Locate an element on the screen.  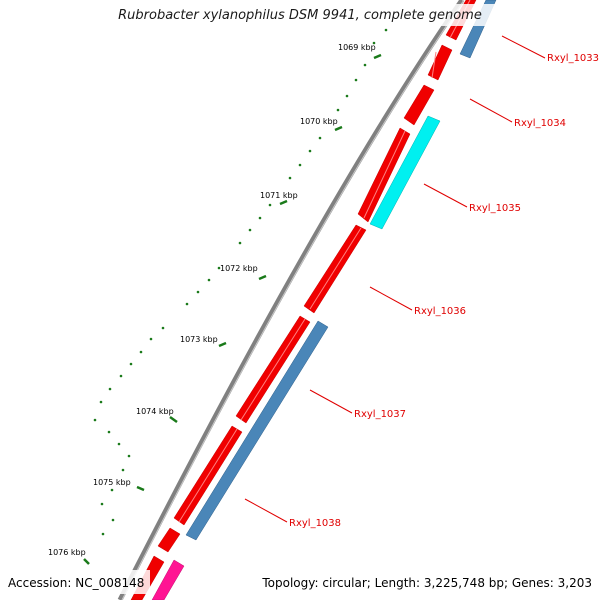
gene-label-rxyl-1034: Rxyl_1034 is located at coordinates (540, 123).